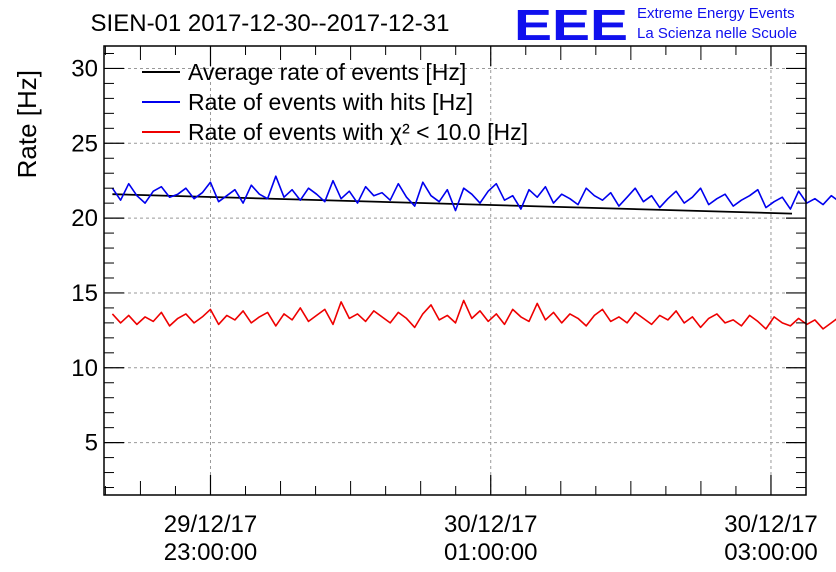 The width and height of the screenshot is (836, 572). I want to click on legend-entry-3: Rate of events with χ² < 10.0 [Hz], so click(358, 132).